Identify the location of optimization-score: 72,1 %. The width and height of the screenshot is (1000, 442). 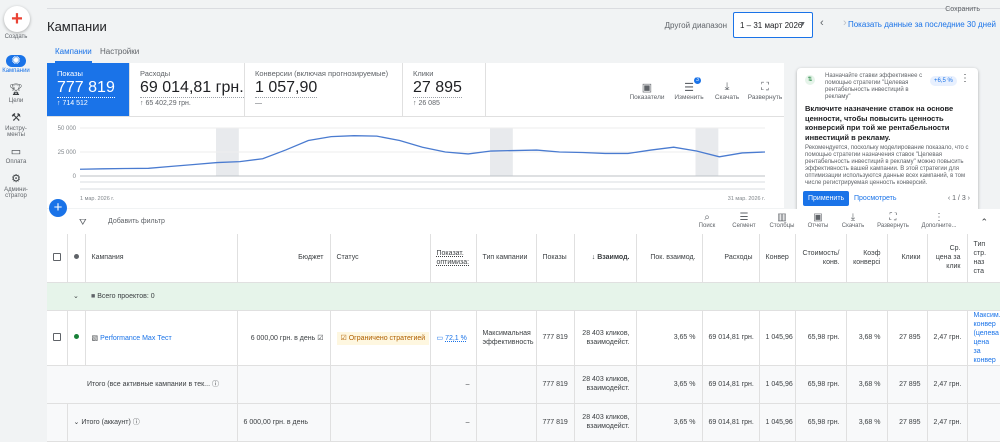
(456, 338).